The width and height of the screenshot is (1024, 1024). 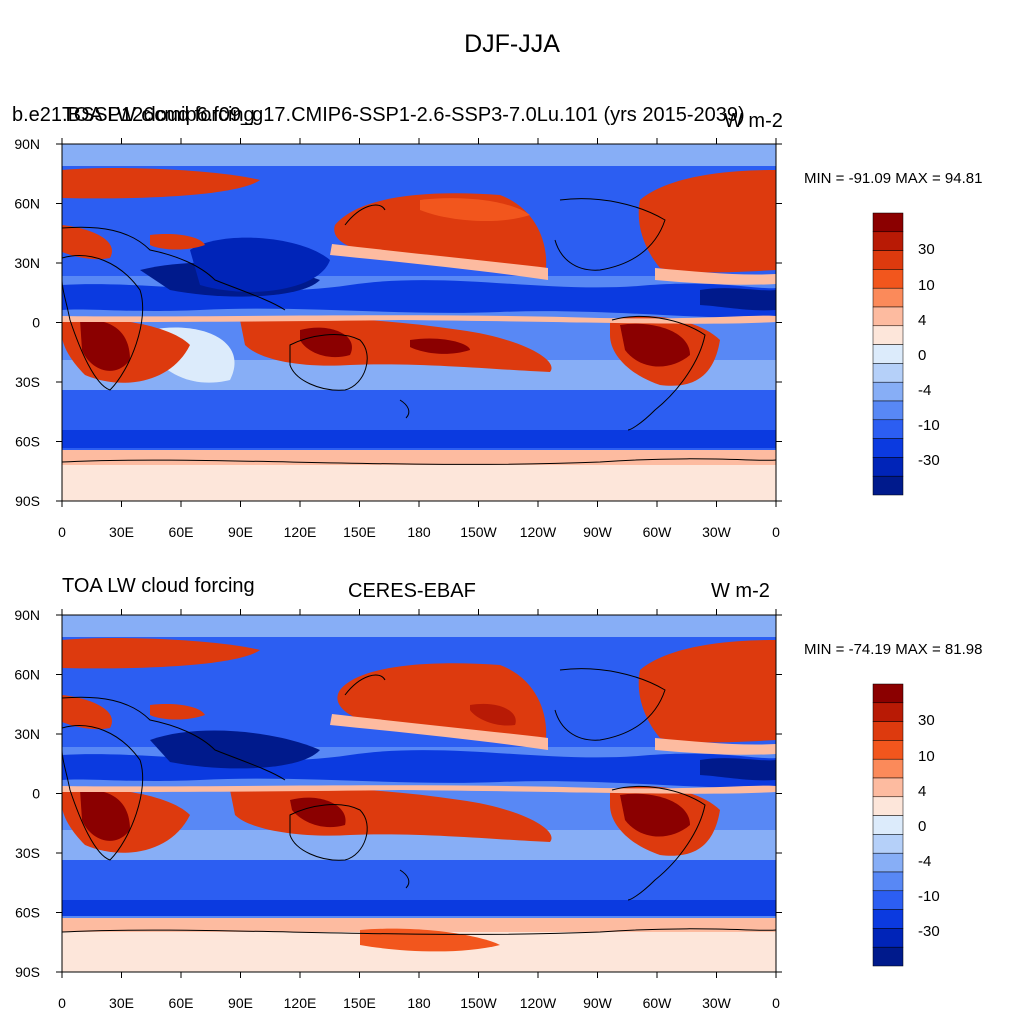 I want to click on panel1-lat-label: 60S, so click(x=27, y=442).